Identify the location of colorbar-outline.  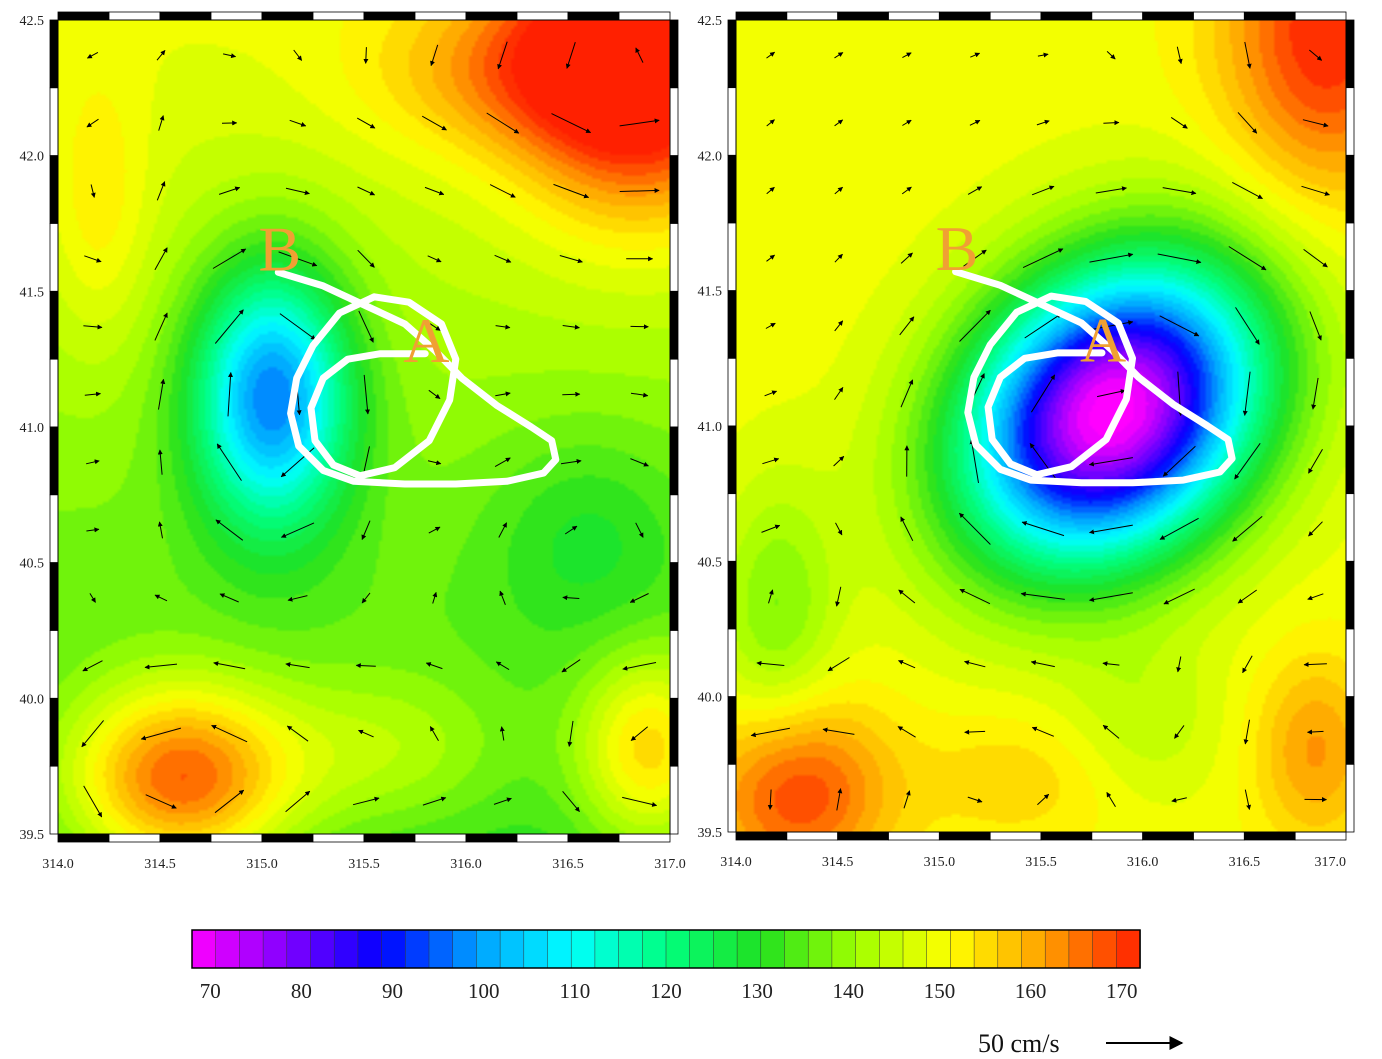
(666, 949).